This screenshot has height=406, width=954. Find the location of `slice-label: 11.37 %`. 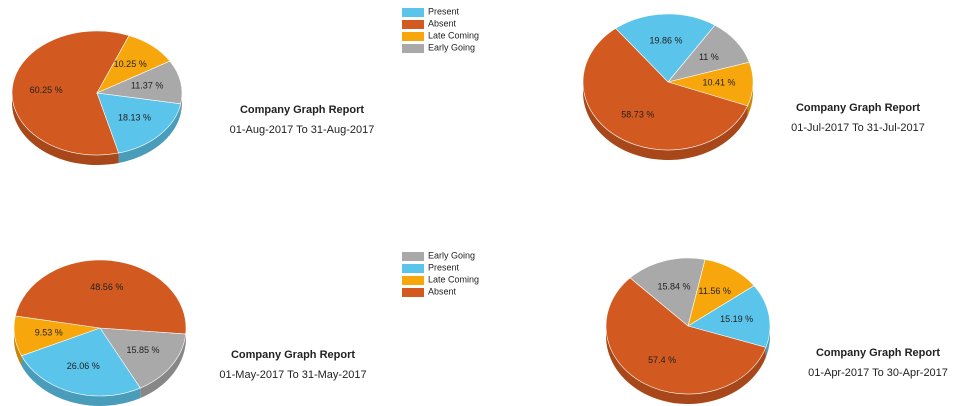

slice-label: 11.37 % is located at coordinates (147, 86).